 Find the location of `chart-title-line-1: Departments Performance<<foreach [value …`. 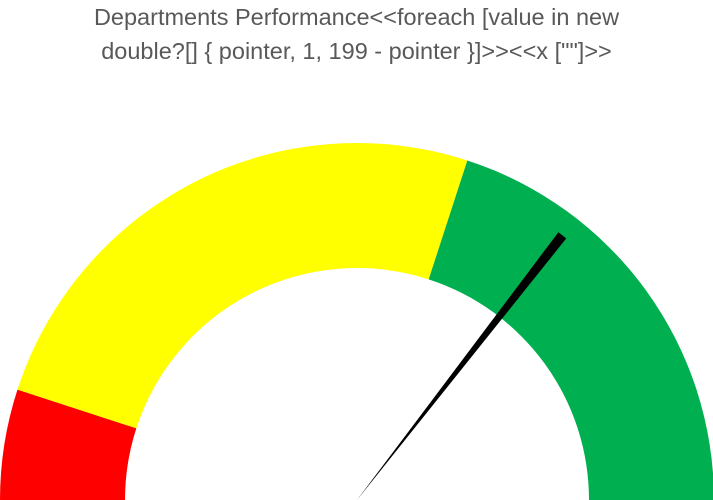

chart-title-line-1: Departments Performance<<foreach [value … is located at coordinates (356, 17).